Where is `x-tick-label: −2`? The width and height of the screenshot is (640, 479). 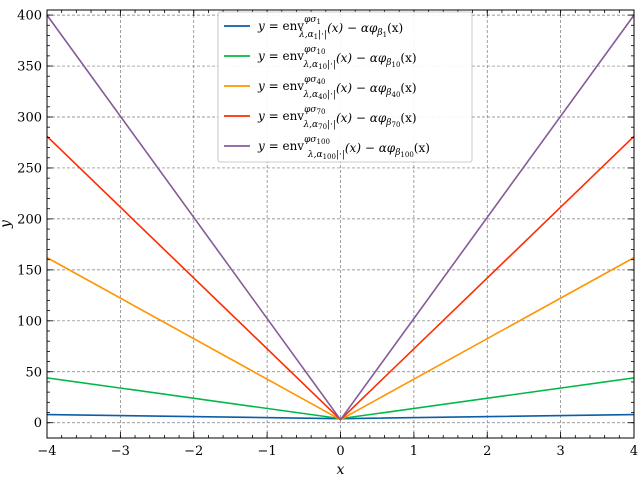 x-tick-label: −2 is located at coordinates (193, 451).